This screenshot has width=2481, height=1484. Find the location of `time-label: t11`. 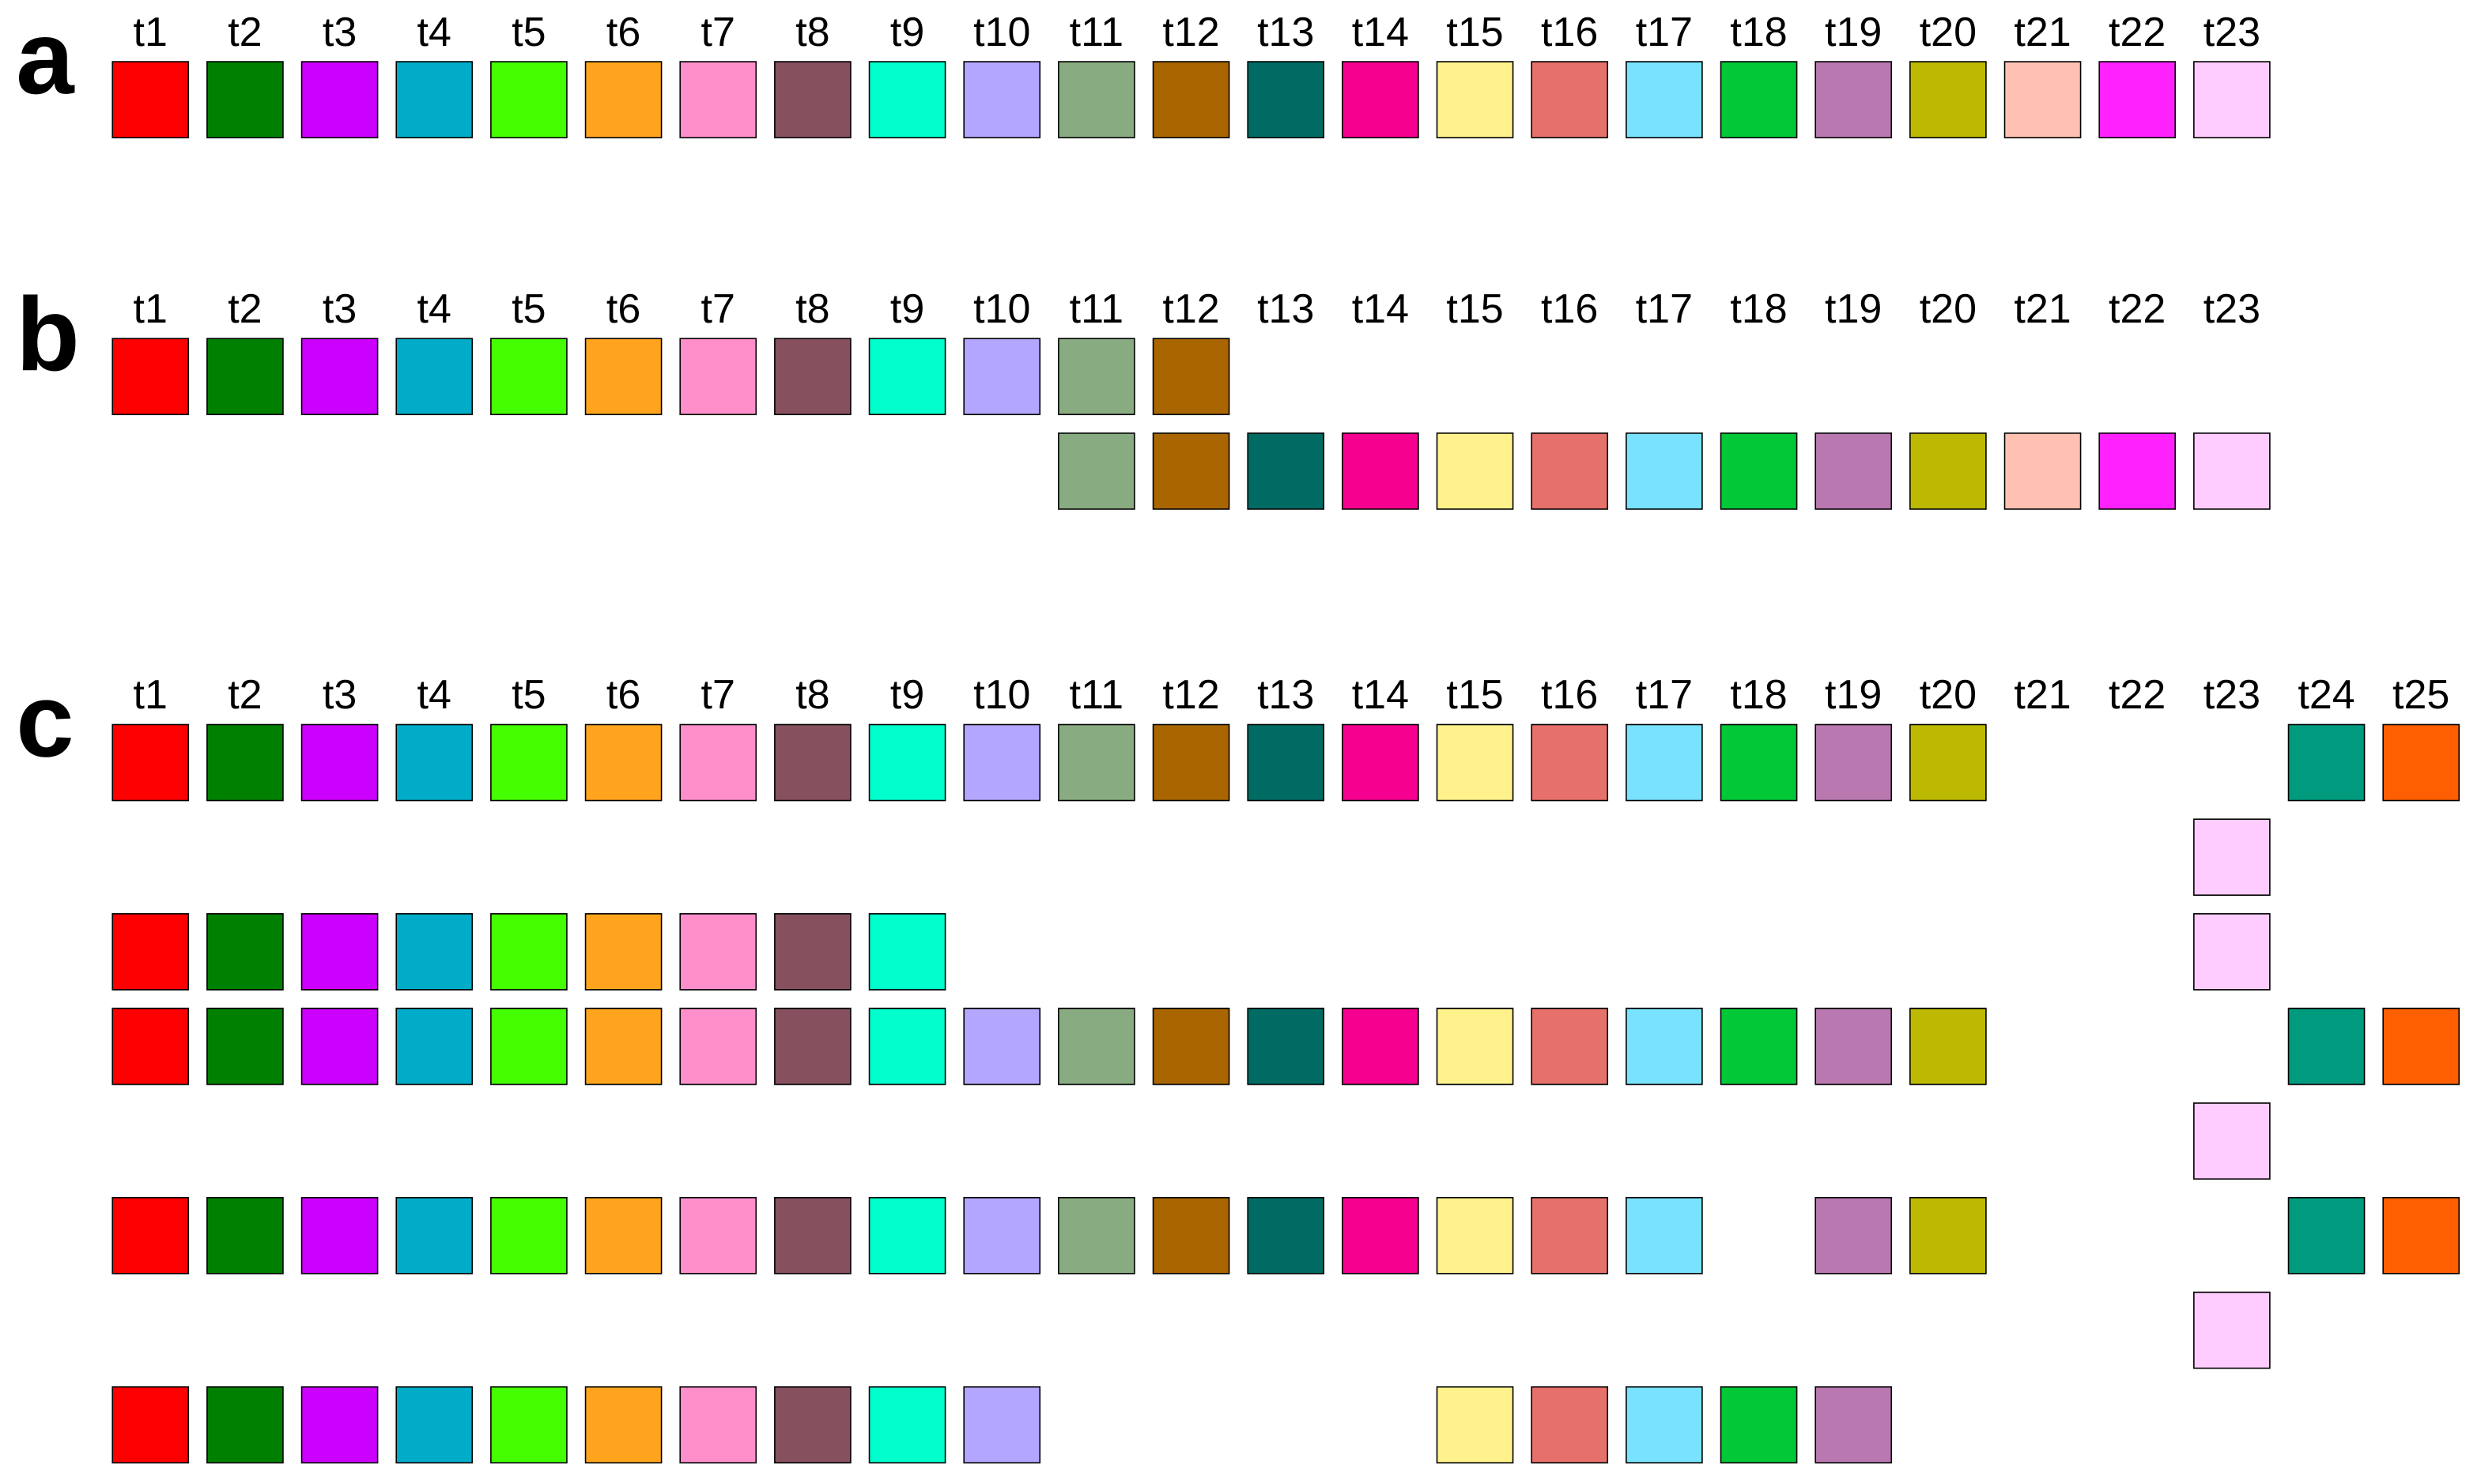

time-label: t11 is located at coordinates (1096, 32).